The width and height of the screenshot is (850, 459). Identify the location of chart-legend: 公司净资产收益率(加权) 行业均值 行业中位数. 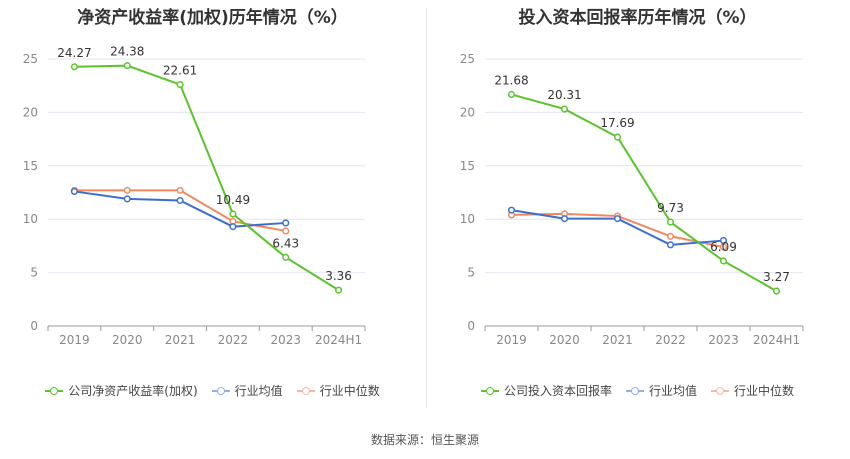
(212, 390).